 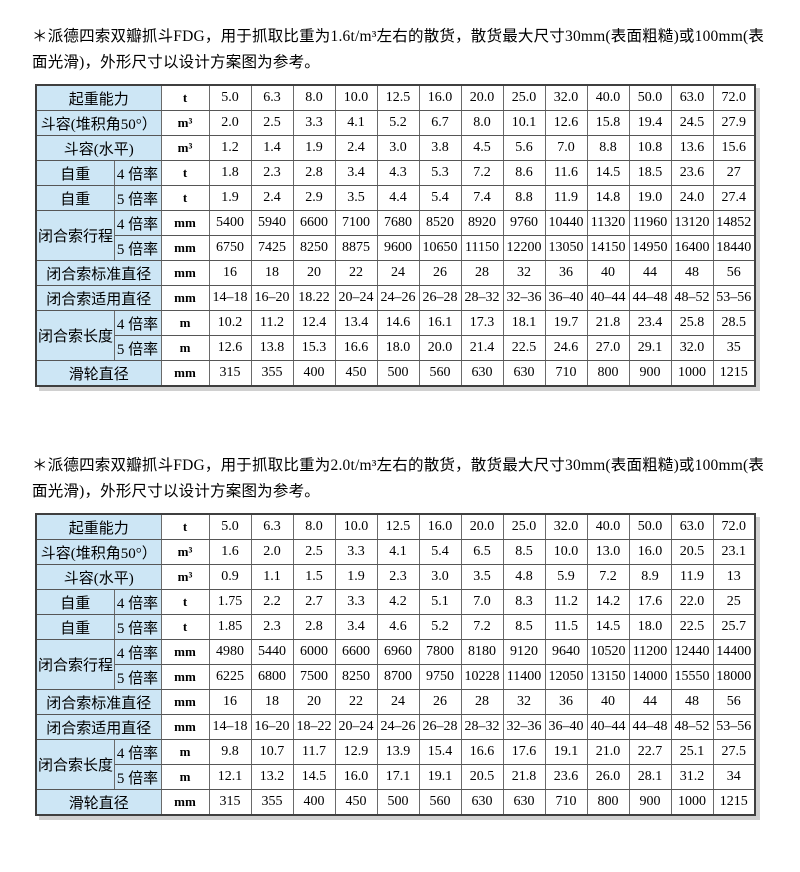 I want to click on value-cell: 3.0, so click(x=440, y=577).